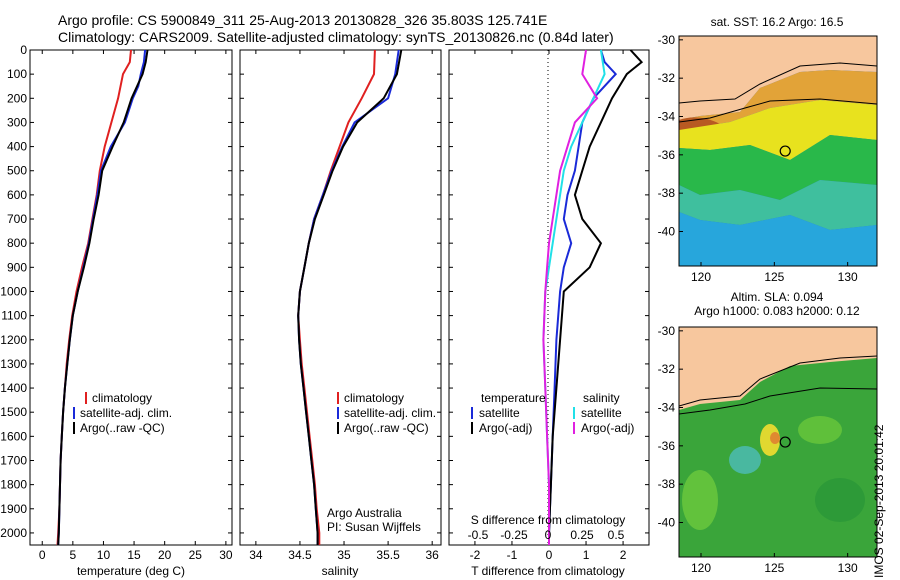  Describe the element at coordinates (104, 555) in the screenshot. I see `x-tick-label: 10` at that location.